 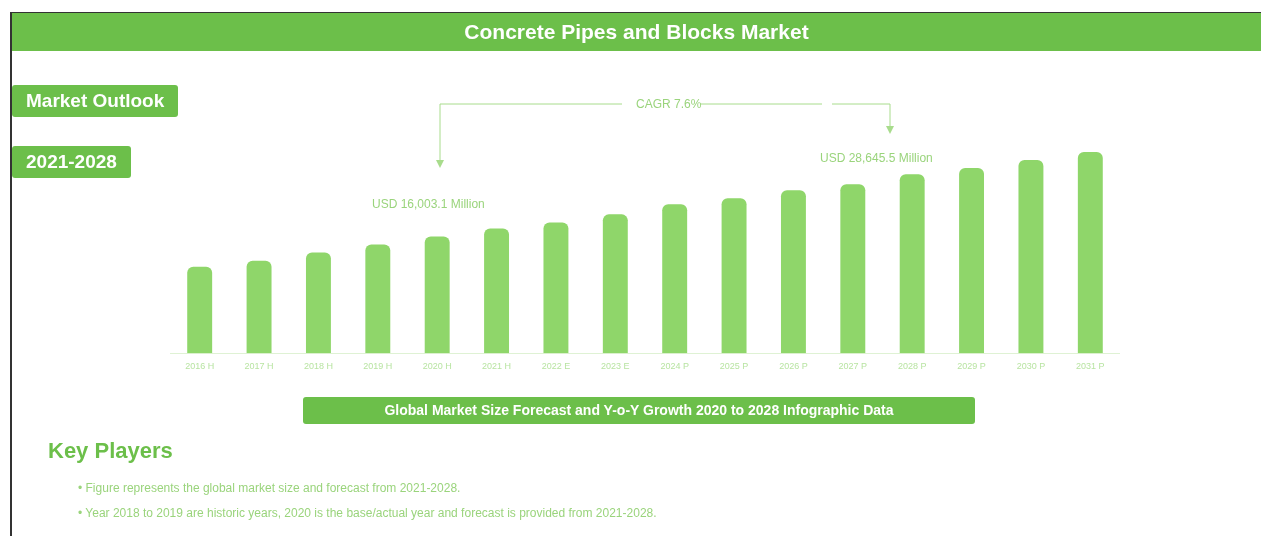 I want to click on x-tick-label: 2017 H, so click(x=259, y=366).